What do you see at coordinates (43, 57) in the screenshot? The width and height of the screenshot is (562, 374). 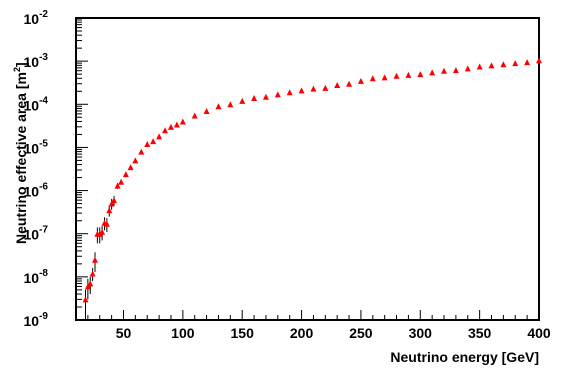 I see `y-tick-exponent: -3` at bounding box center [43, 57].